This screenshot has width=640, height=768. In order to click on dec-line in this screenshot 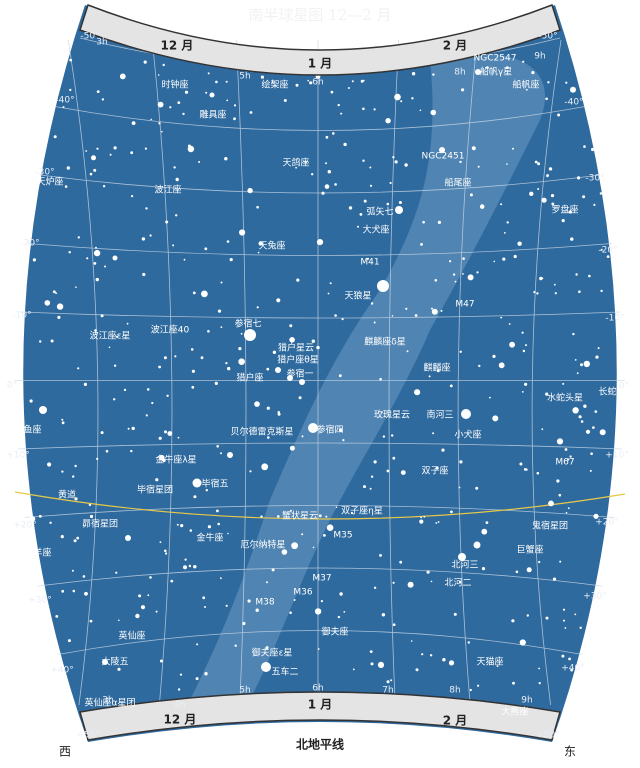, I will do `click(320, 118)`.